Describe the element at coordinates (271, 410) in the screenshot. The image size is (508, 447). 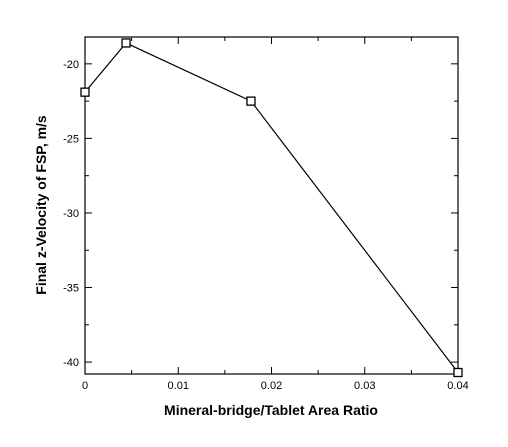
I see `x-axis-title: Mineral-bridge/Tablet Area Ratio` at that location.